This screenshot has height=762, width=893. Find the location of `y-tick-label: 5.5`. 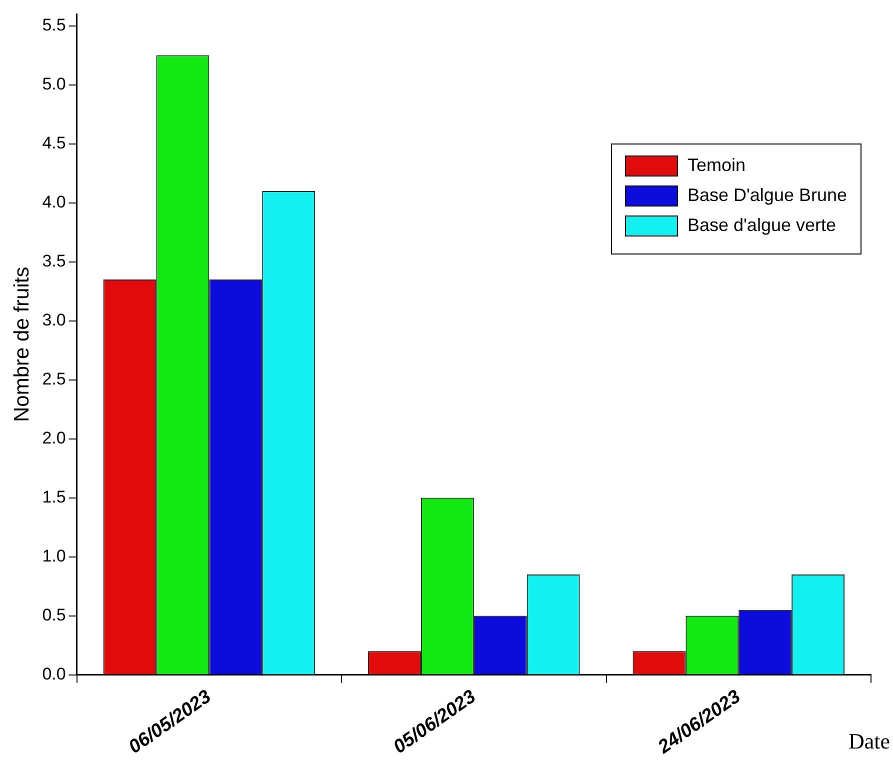

y-tick-label: 5.5 is located at coordinates (54, 24).